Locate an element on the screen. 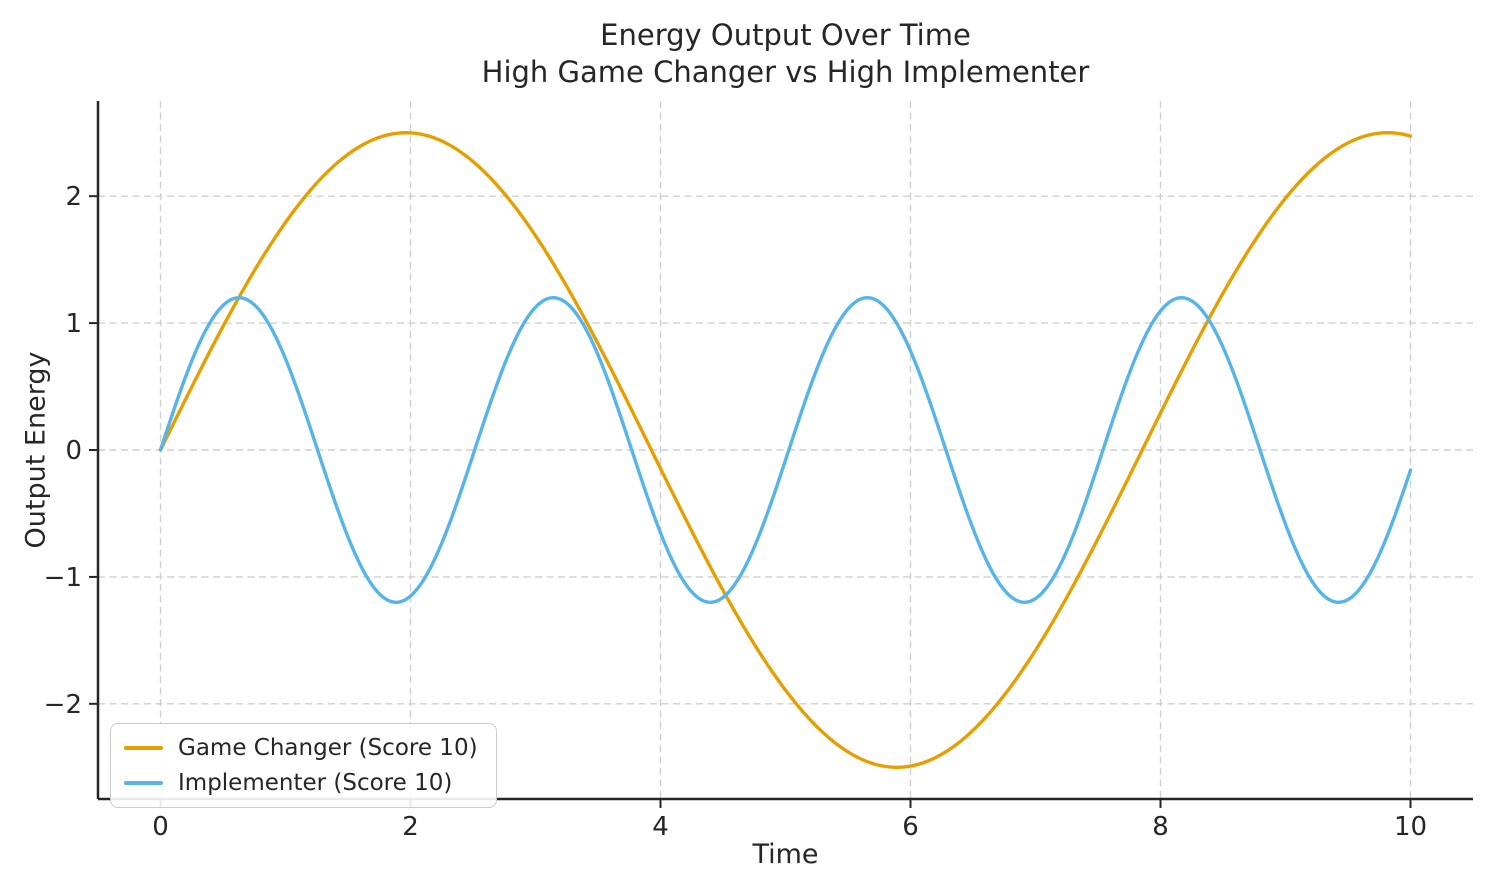  legend-label-implementer: Implementer (Score 10) is located at coordinates (315, 783).